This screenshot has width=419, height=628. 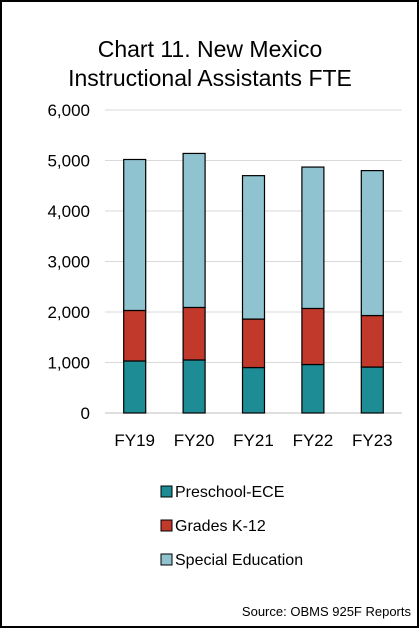 I want to click on x-tick-label: FY21, so click(x=253, y=440).